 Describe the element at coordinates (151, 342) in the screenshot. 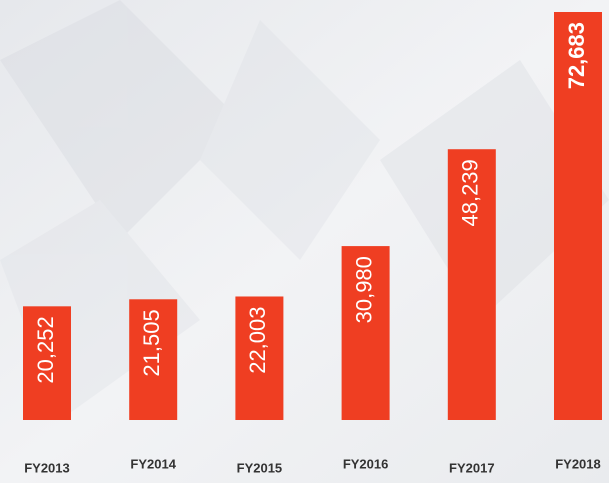

I see `value-label: 21,505` at that location.